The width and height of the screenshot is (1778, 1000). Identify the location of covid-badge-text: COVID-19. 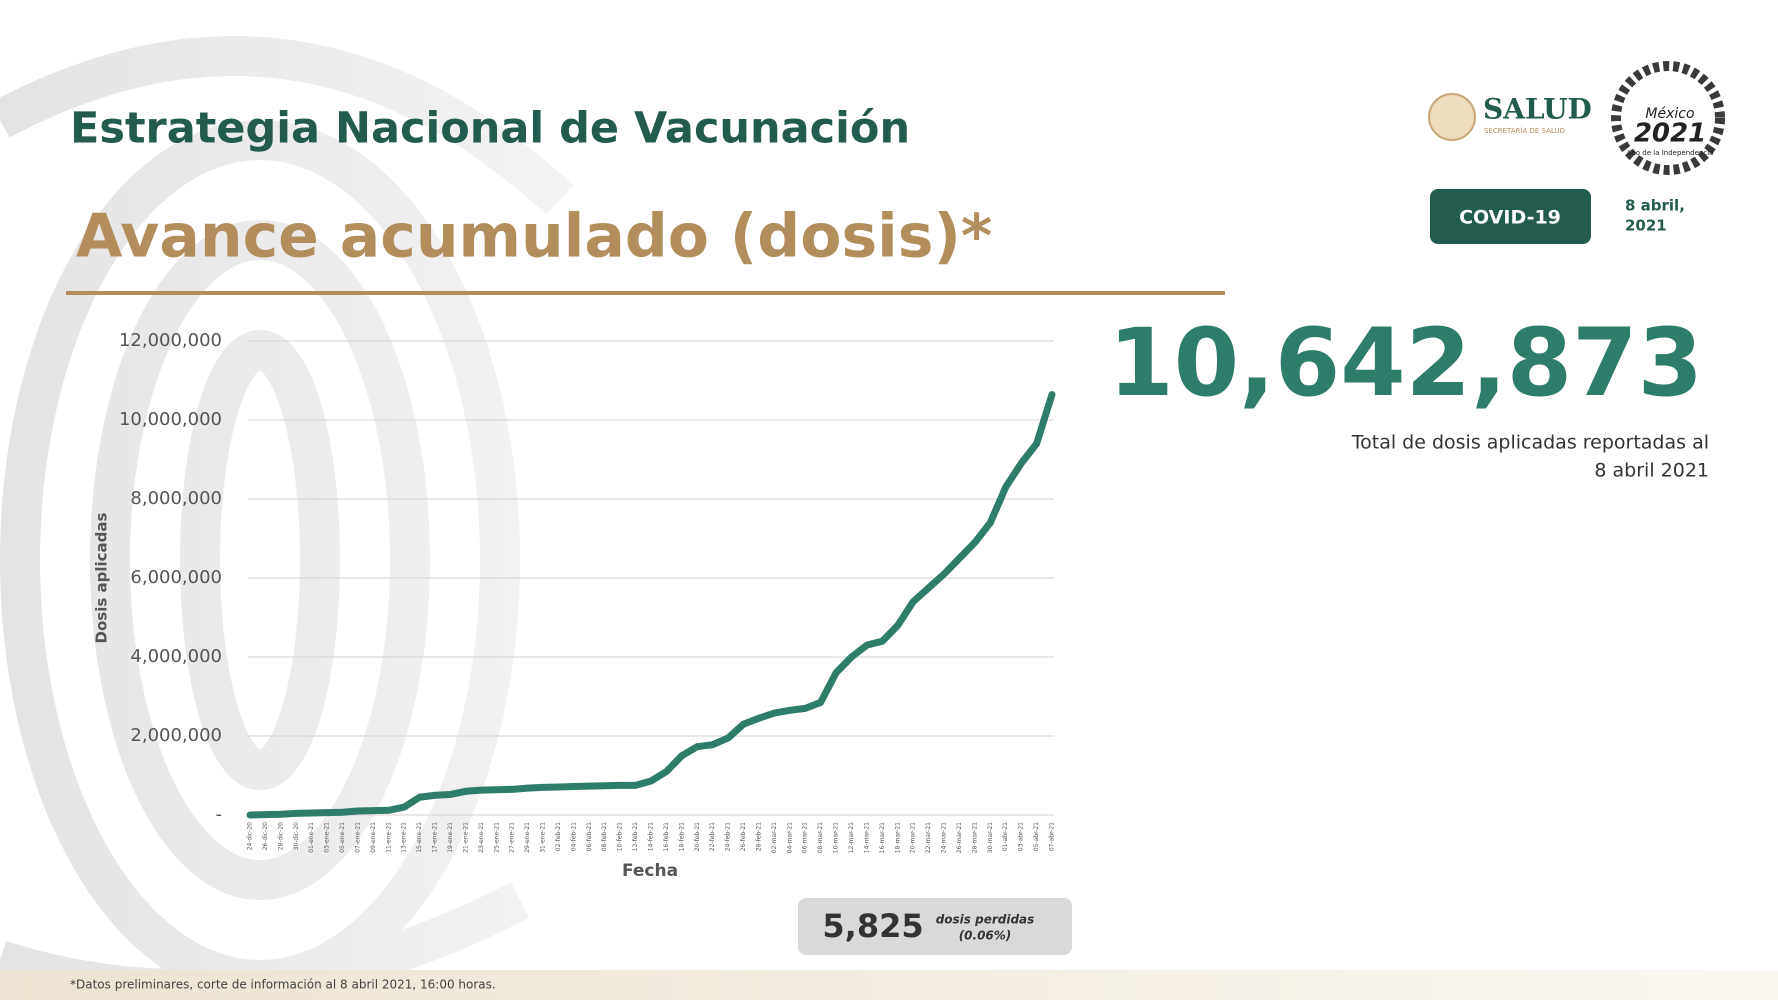
(1510, 218).